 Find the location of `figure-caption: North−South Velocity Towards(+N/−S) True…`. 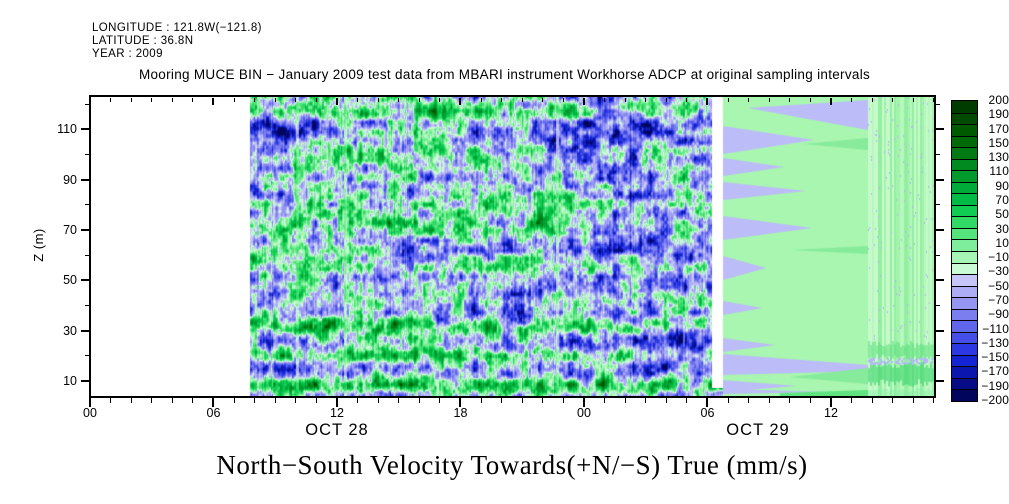

figure-caption: North−South Velocity Towards(+N/−S) True… is located at coordinates (512, 465).